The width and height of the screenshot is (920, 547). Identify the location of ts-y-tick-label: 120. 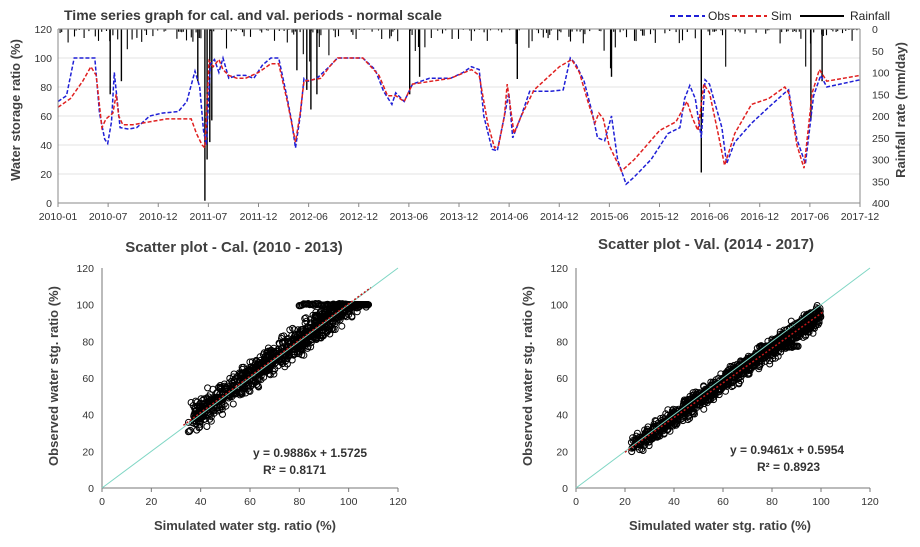
(43, 30).